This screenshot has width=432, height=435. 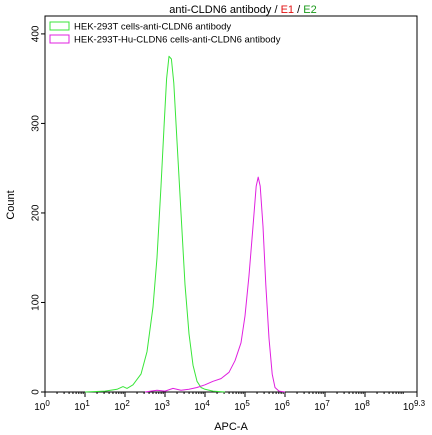 I want to click on chart-title-part-0: anti-CLDN6 antibody, so click(x=220, y=10).